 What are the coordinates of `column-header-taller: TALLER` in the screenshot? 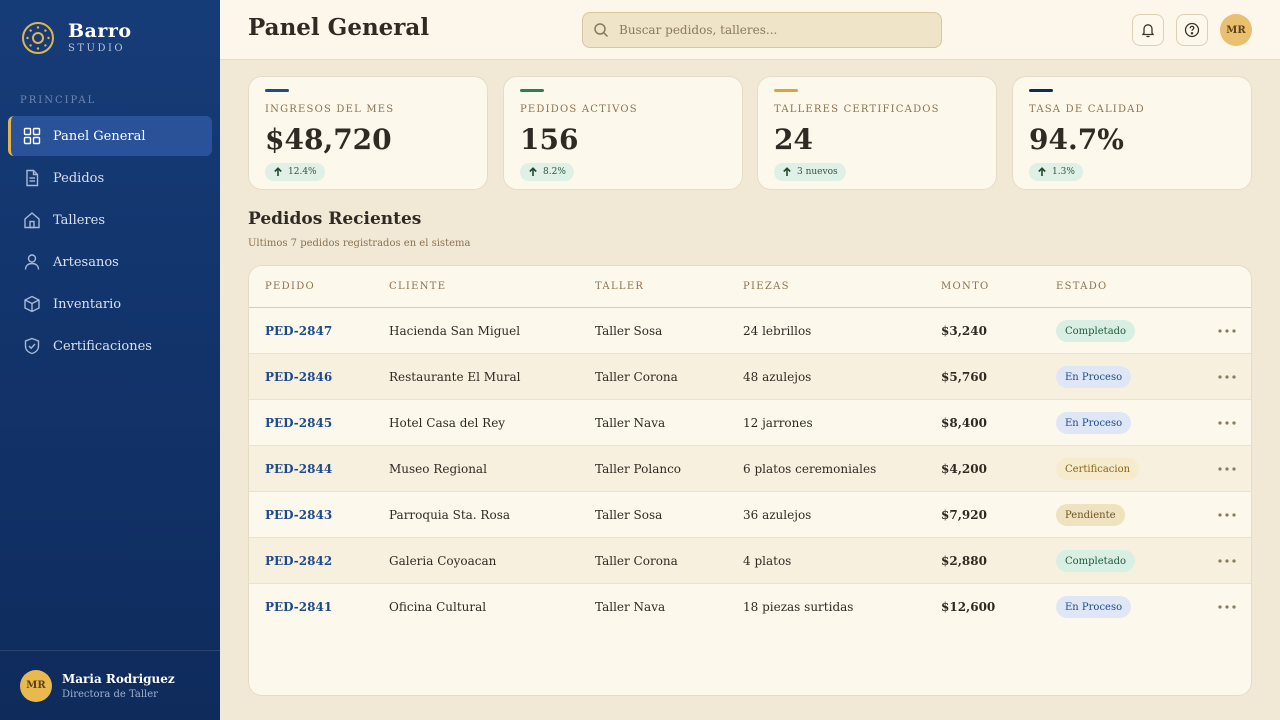 It's located at (620, 286).